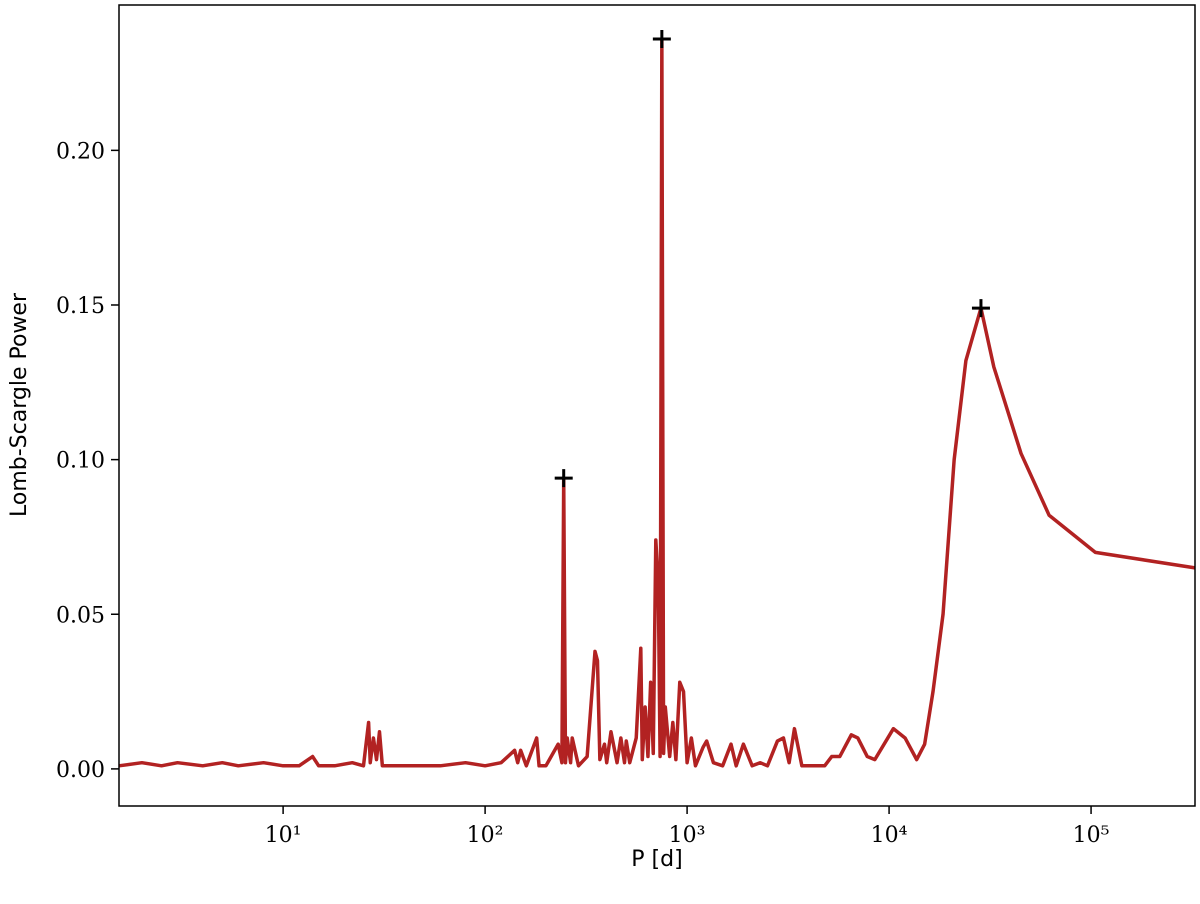 This screenshot has height=904, width=1200. Describe the element at coordinates (80, 461) in the screenshot. I see `y-tick-label: 0.10` at that location.